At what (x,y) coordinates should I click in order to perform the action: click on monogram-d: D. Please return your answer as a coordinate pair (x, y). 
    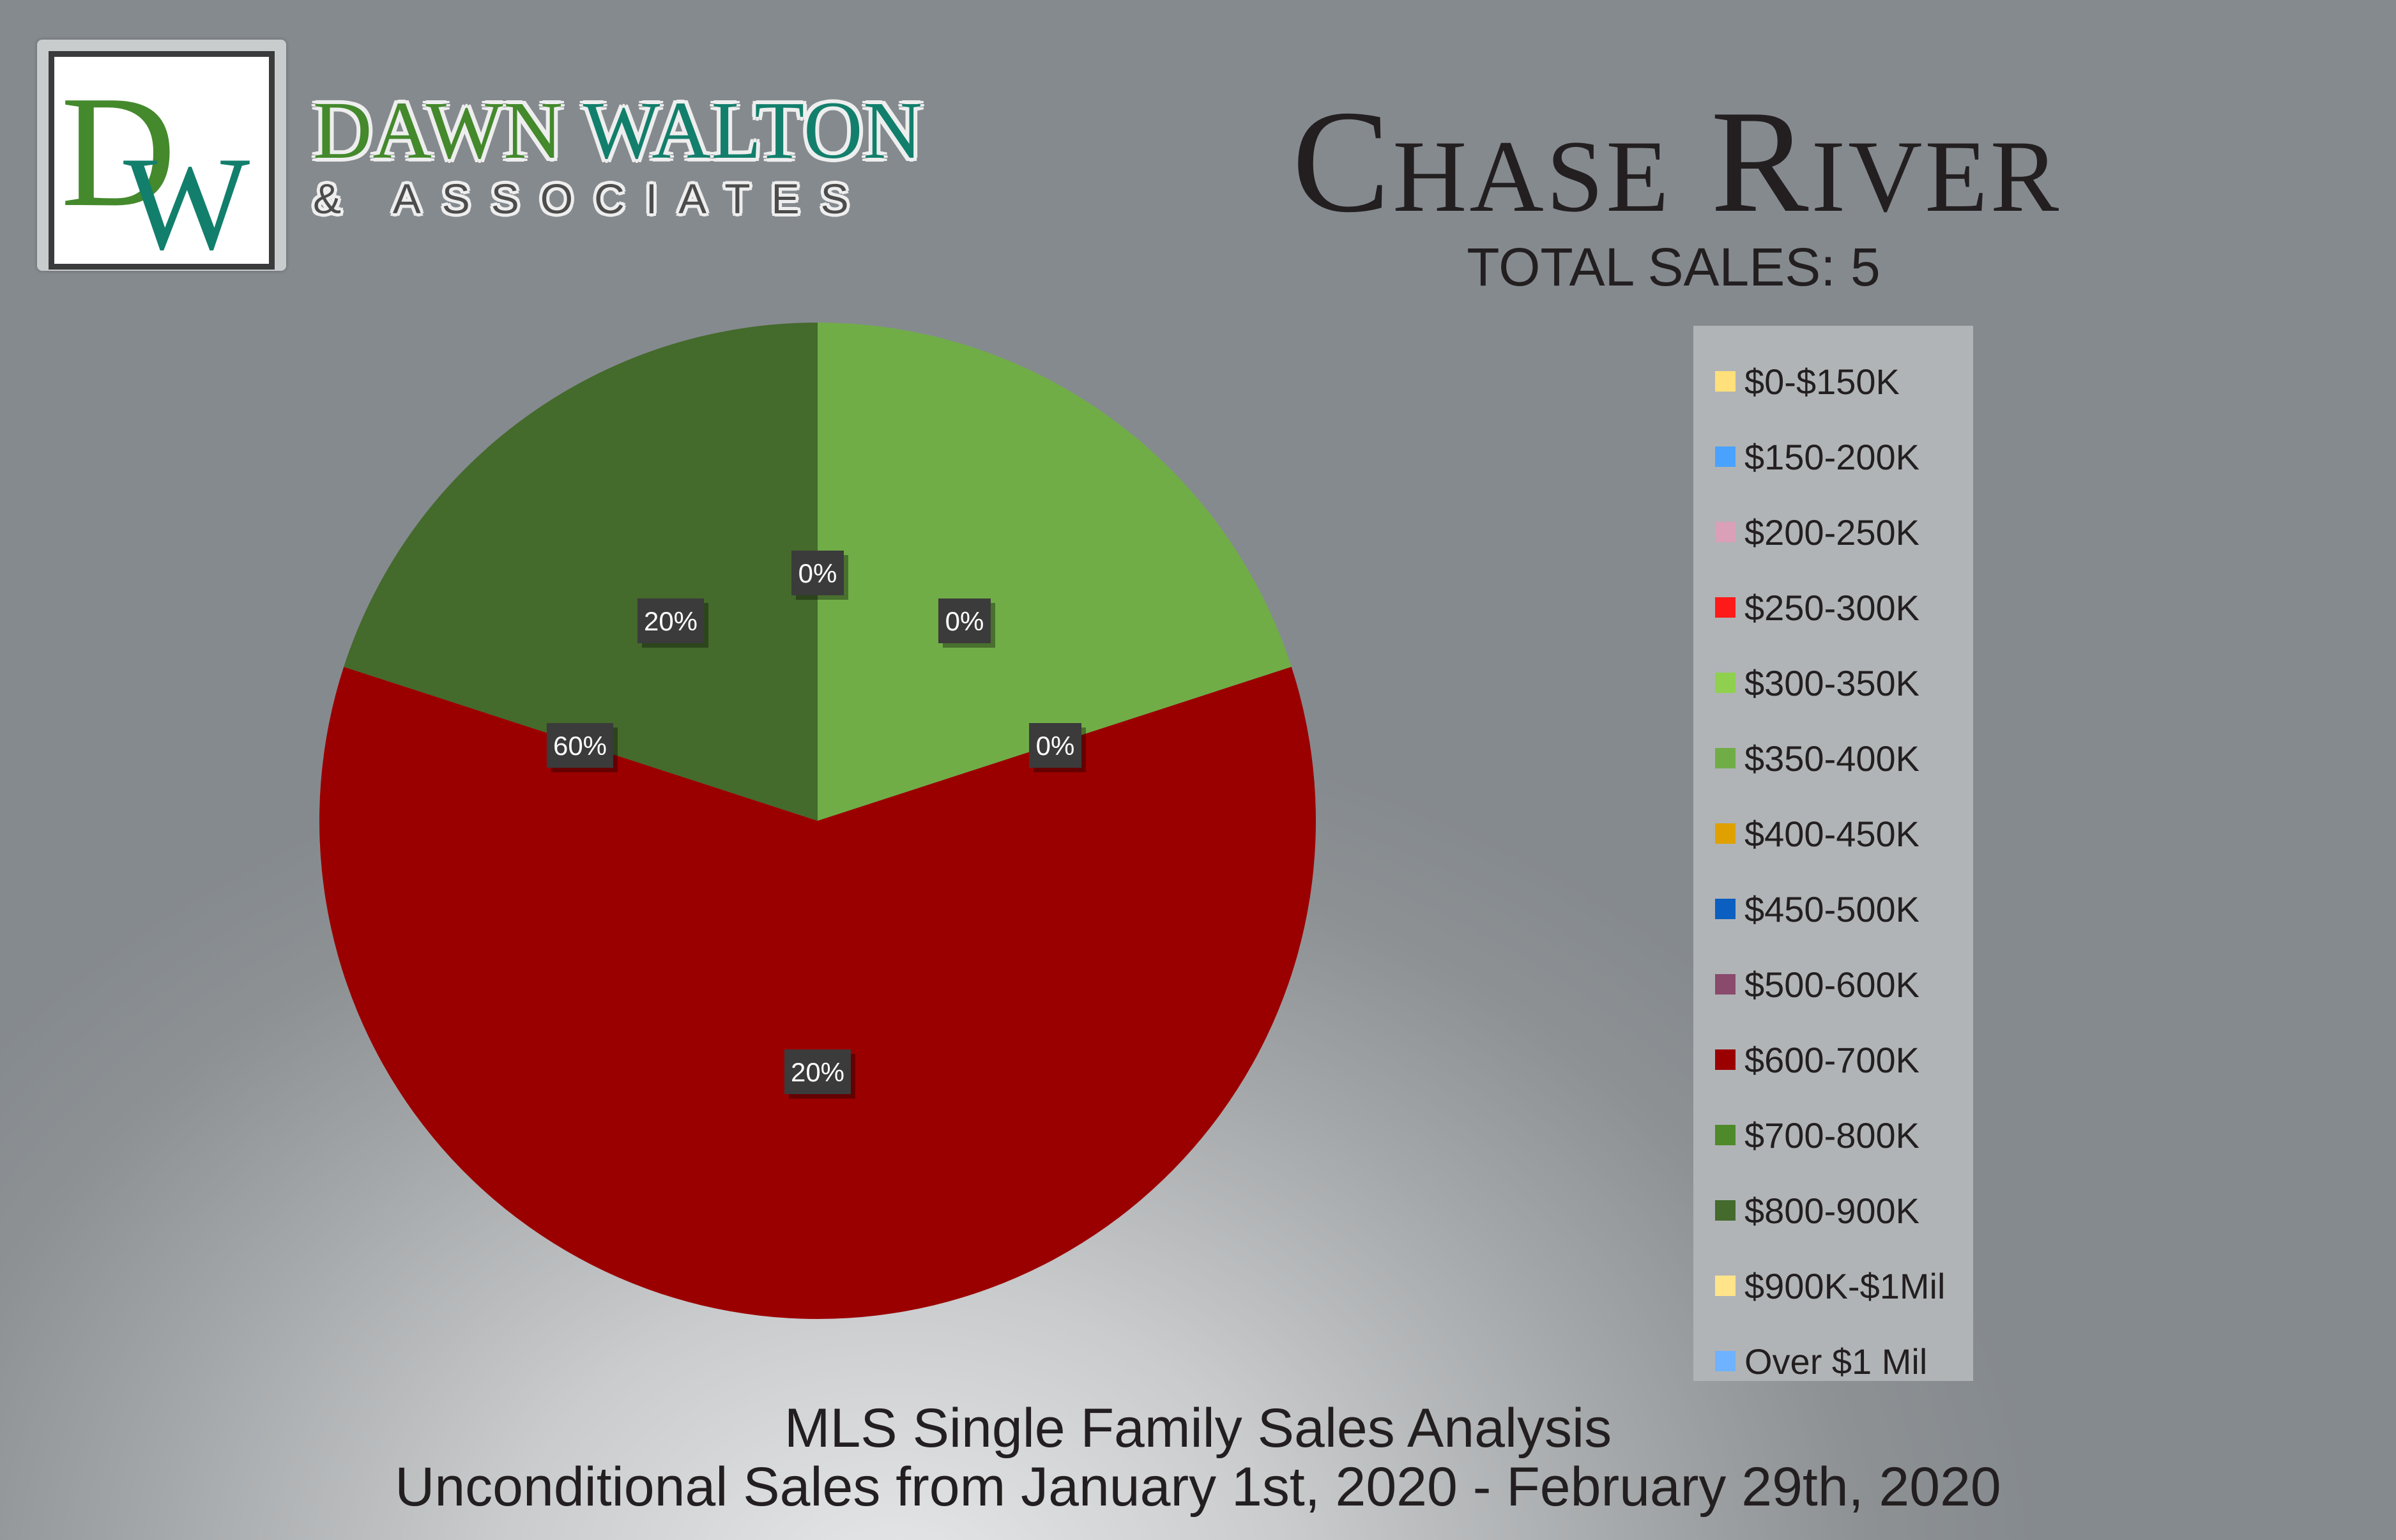
    Looking at the image, I should click on (118, 151).